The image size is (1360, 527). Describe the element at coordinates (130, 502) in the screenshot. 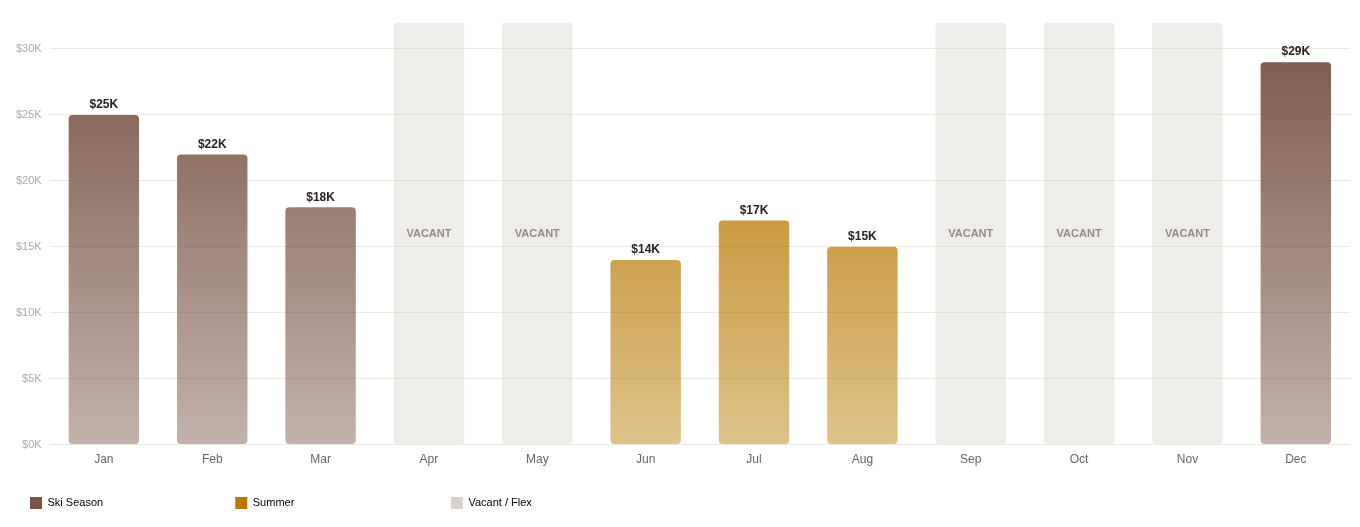

I see `legend-label: Ski Season` at that location.